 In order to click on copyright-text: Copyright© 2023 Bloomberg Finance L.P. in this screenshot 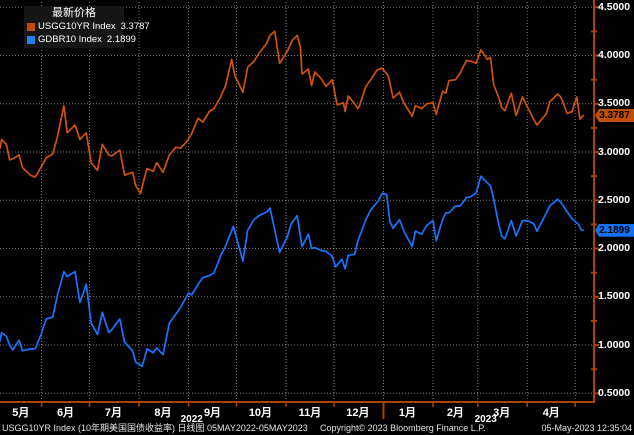, I will do `click(403, 428)`.